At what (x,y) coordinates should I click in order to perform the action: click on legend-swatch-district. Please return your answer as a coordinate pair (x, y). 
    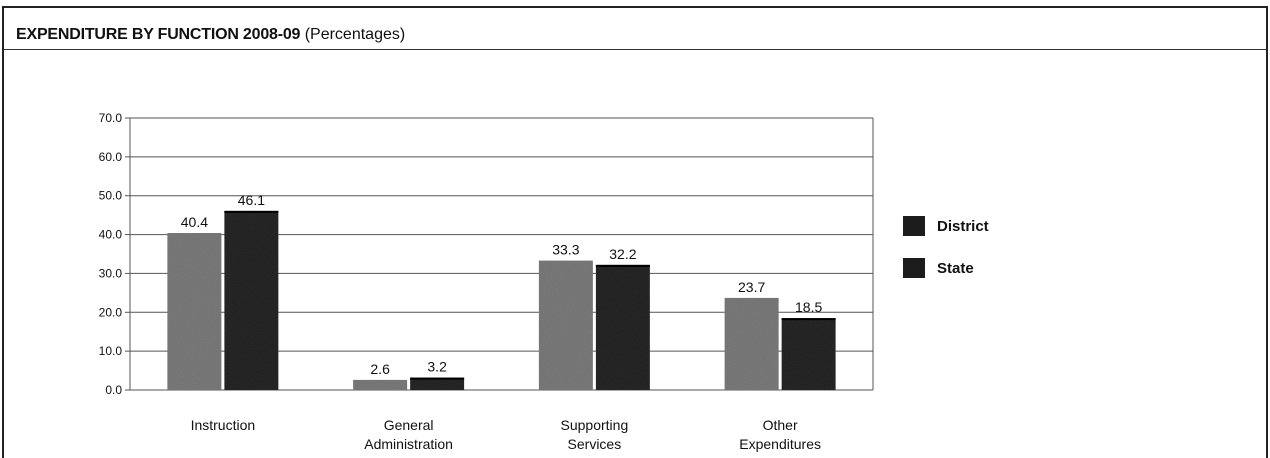
    Looking at the image, I should click on (914, 226).